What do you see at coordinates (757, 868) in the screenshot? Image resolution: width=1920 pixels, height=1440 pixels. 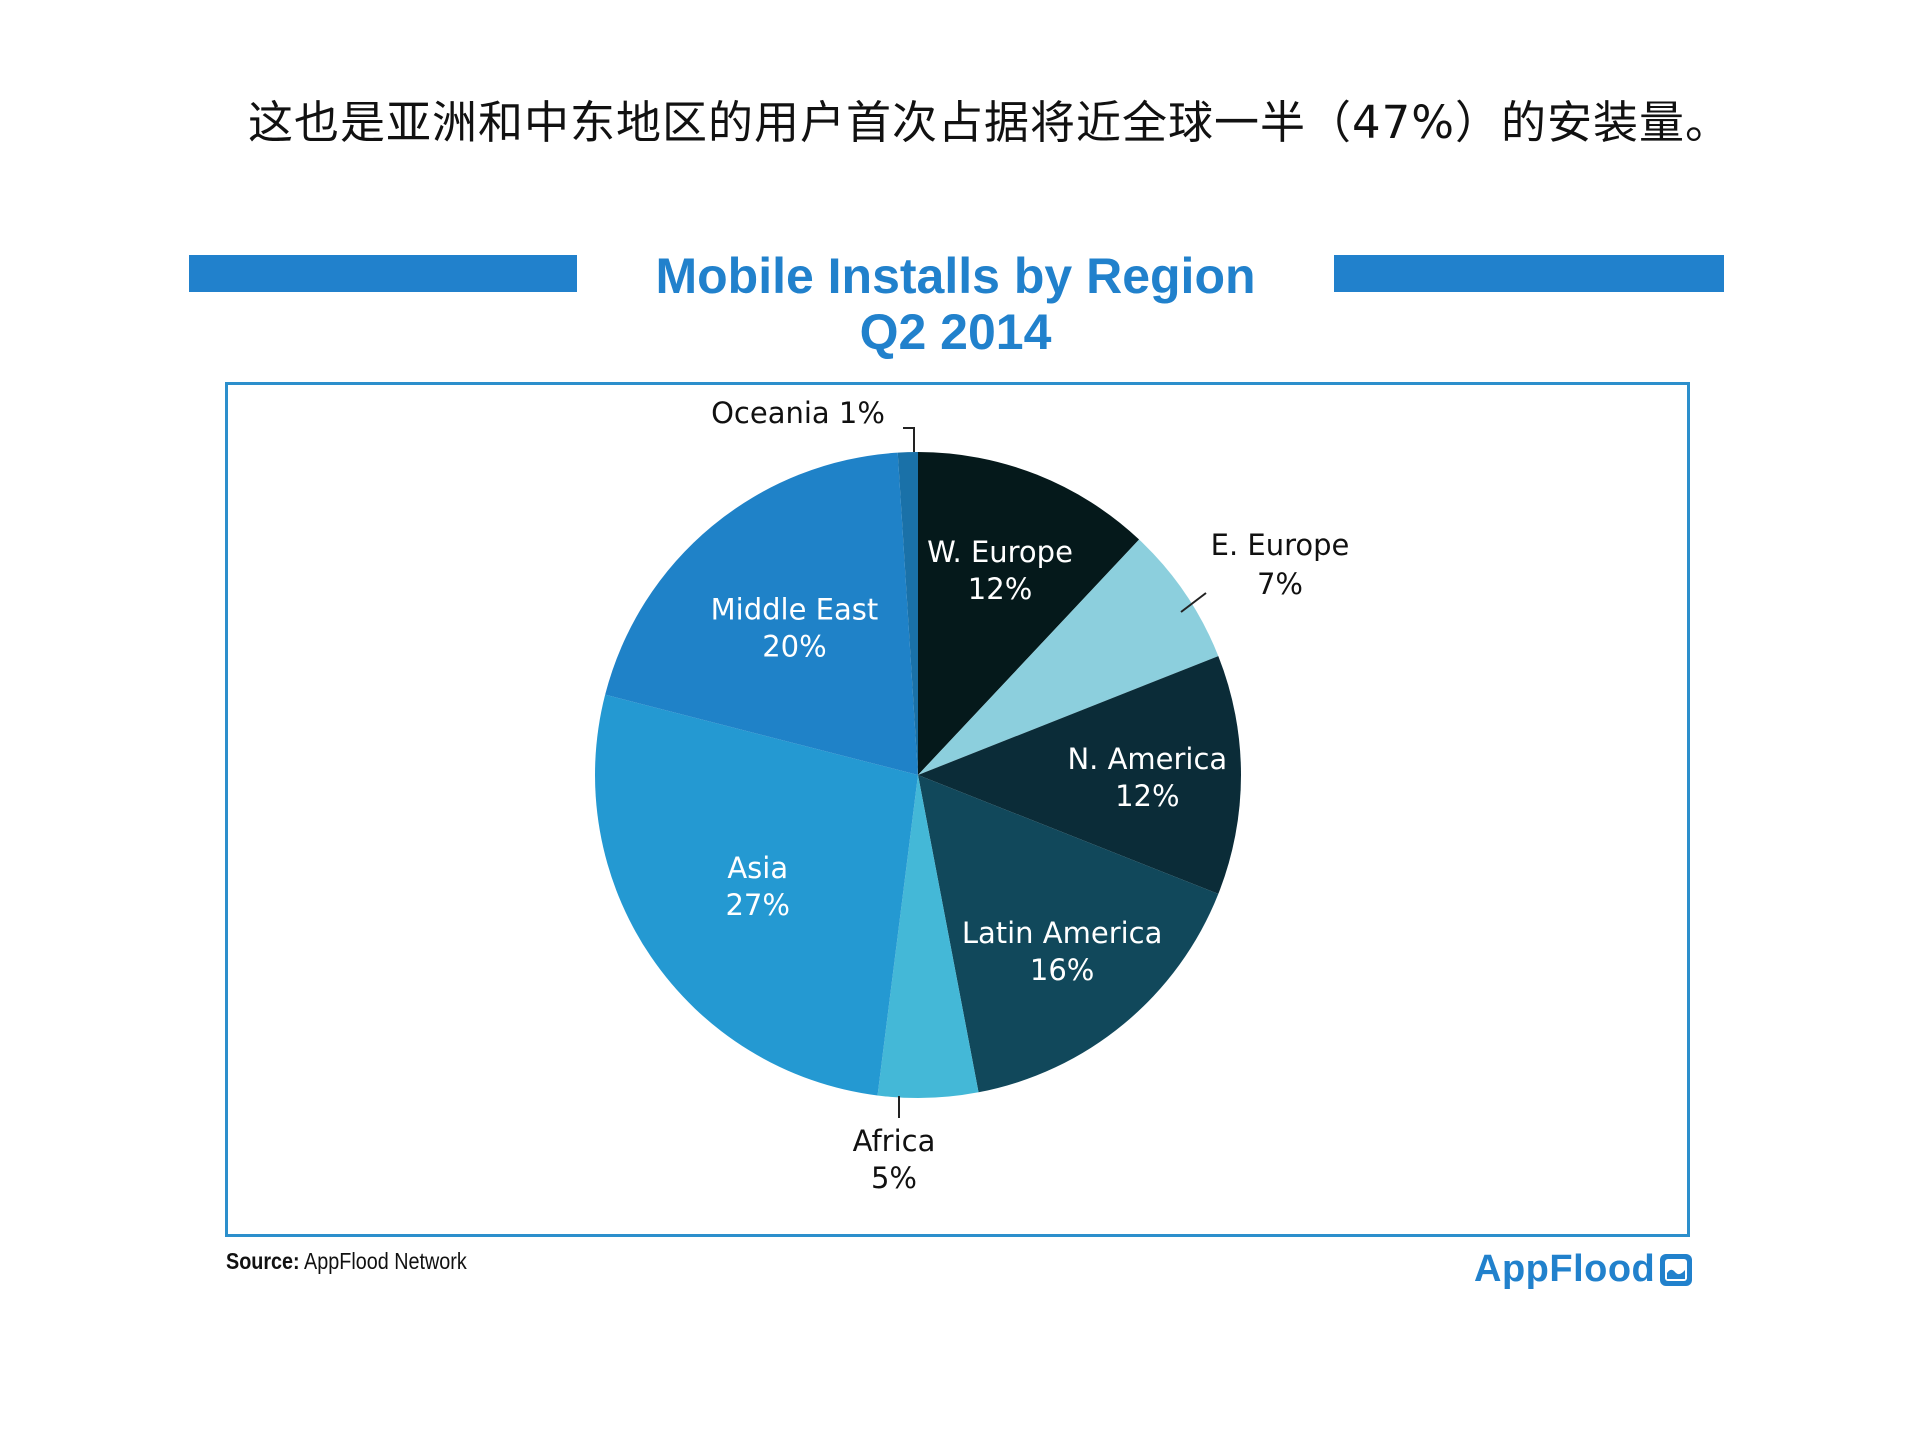 I see `slice-label-asia: Asia` at bounding box center [757, 868].